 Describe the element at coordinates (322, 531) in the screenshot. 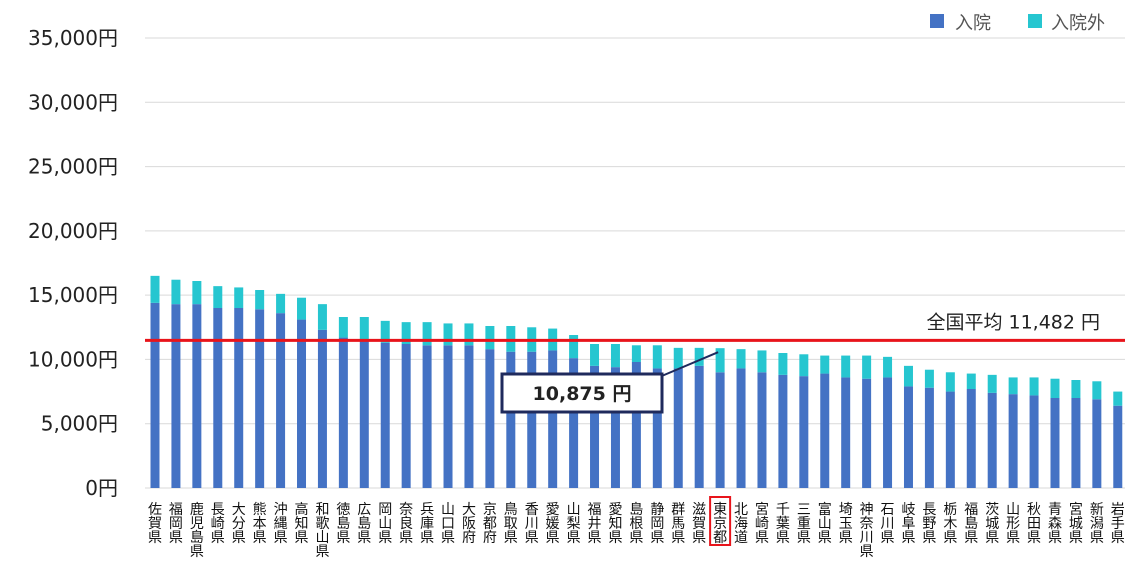

I see `category-label: 和歌山県` at that location.